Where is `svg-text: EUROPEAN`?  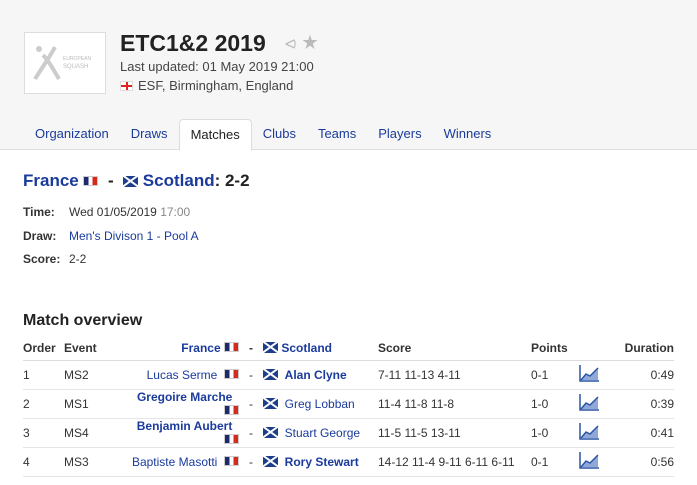 svg-text: EUROPEAN is located at coordinates (77, 59).